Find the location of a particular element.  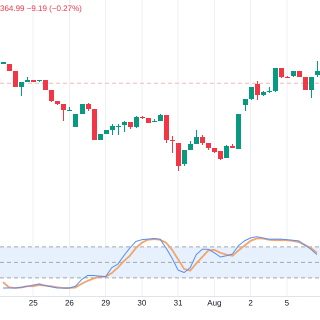

x-tick-label: 31 is located at coordinates (179, 303).